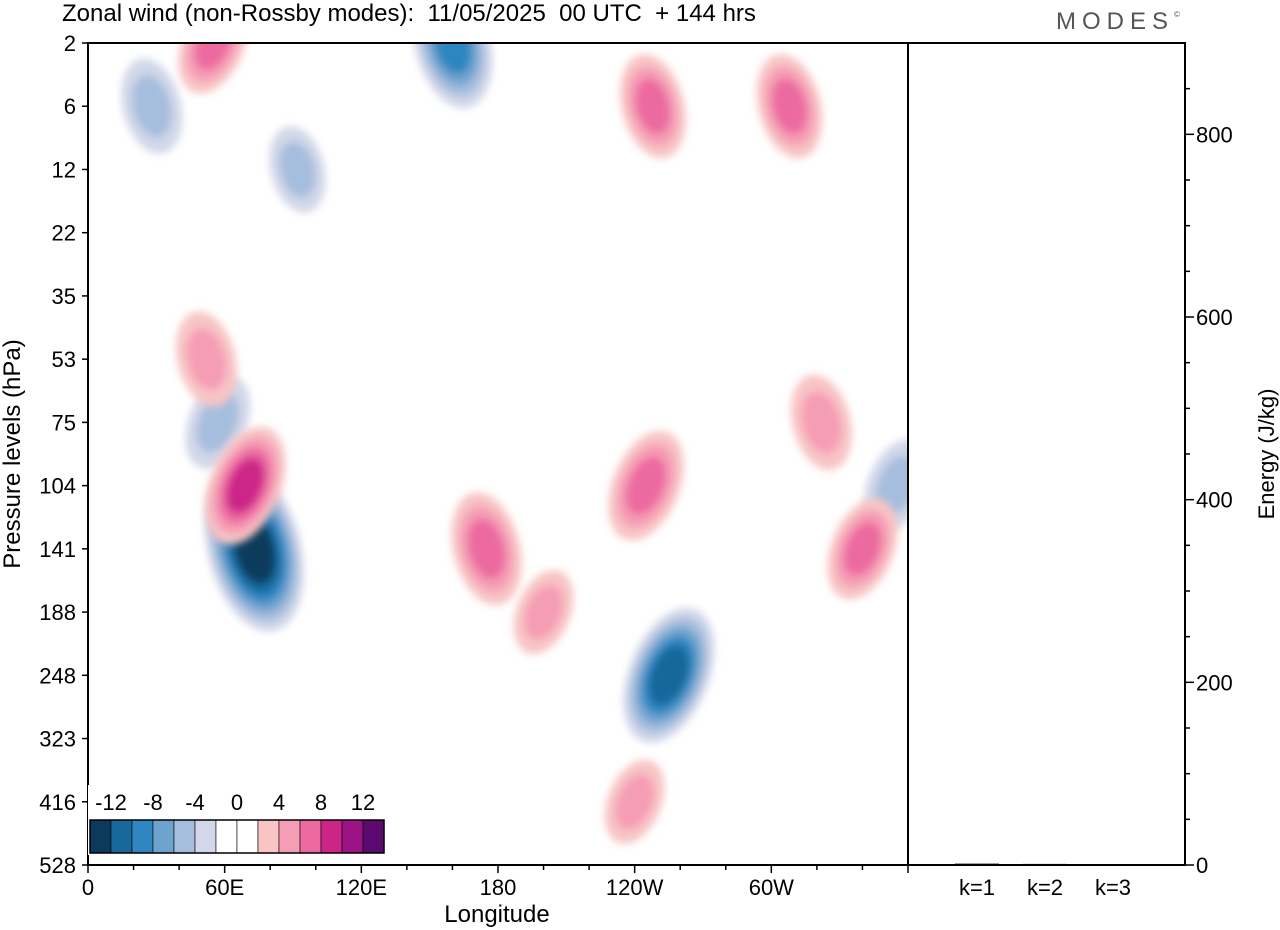 The image size is (1280, 930). Describe the element at coordinates (1214, 317) in the screenshot. I see `energy-tick-label: 600` at that location.